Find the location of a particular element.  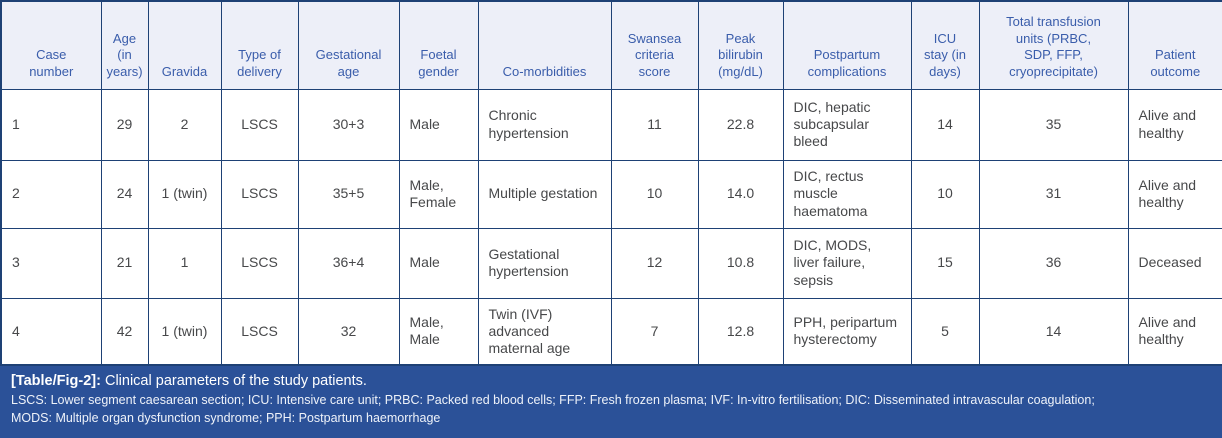

table-cell: DIC, rectus muscle haematoma is located at coordinates (847, 194).